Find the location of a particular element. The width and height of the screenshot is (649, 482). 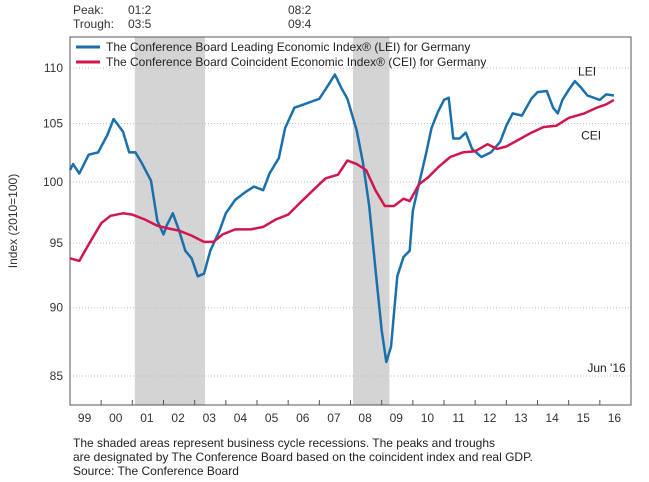

x-tick-label: 16 is located at coordinates (615, 418).